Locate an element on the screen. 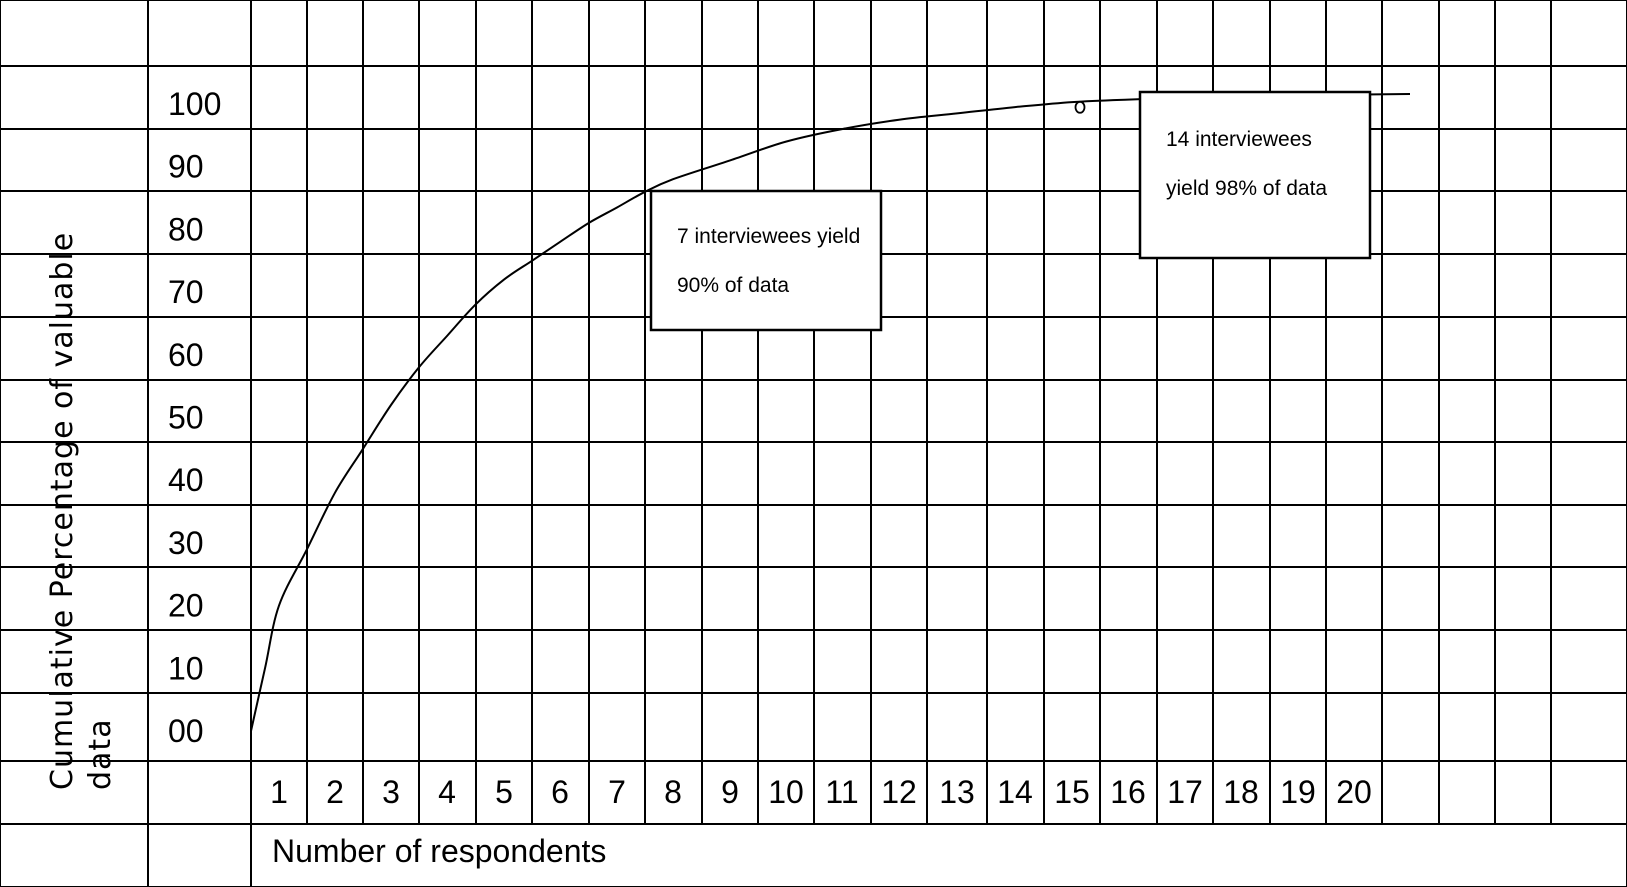 Image resolution: width=1627 pixels, height=887 pixels. x-tick-label: 13 is located at coordinates (957, 792).